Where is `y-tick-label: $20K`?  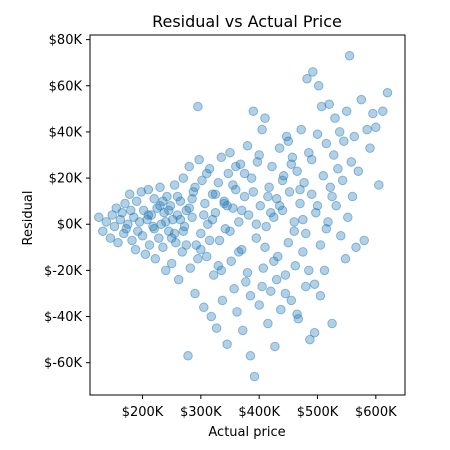 y-tick-label: $20K is located at coordinates (66, 179).